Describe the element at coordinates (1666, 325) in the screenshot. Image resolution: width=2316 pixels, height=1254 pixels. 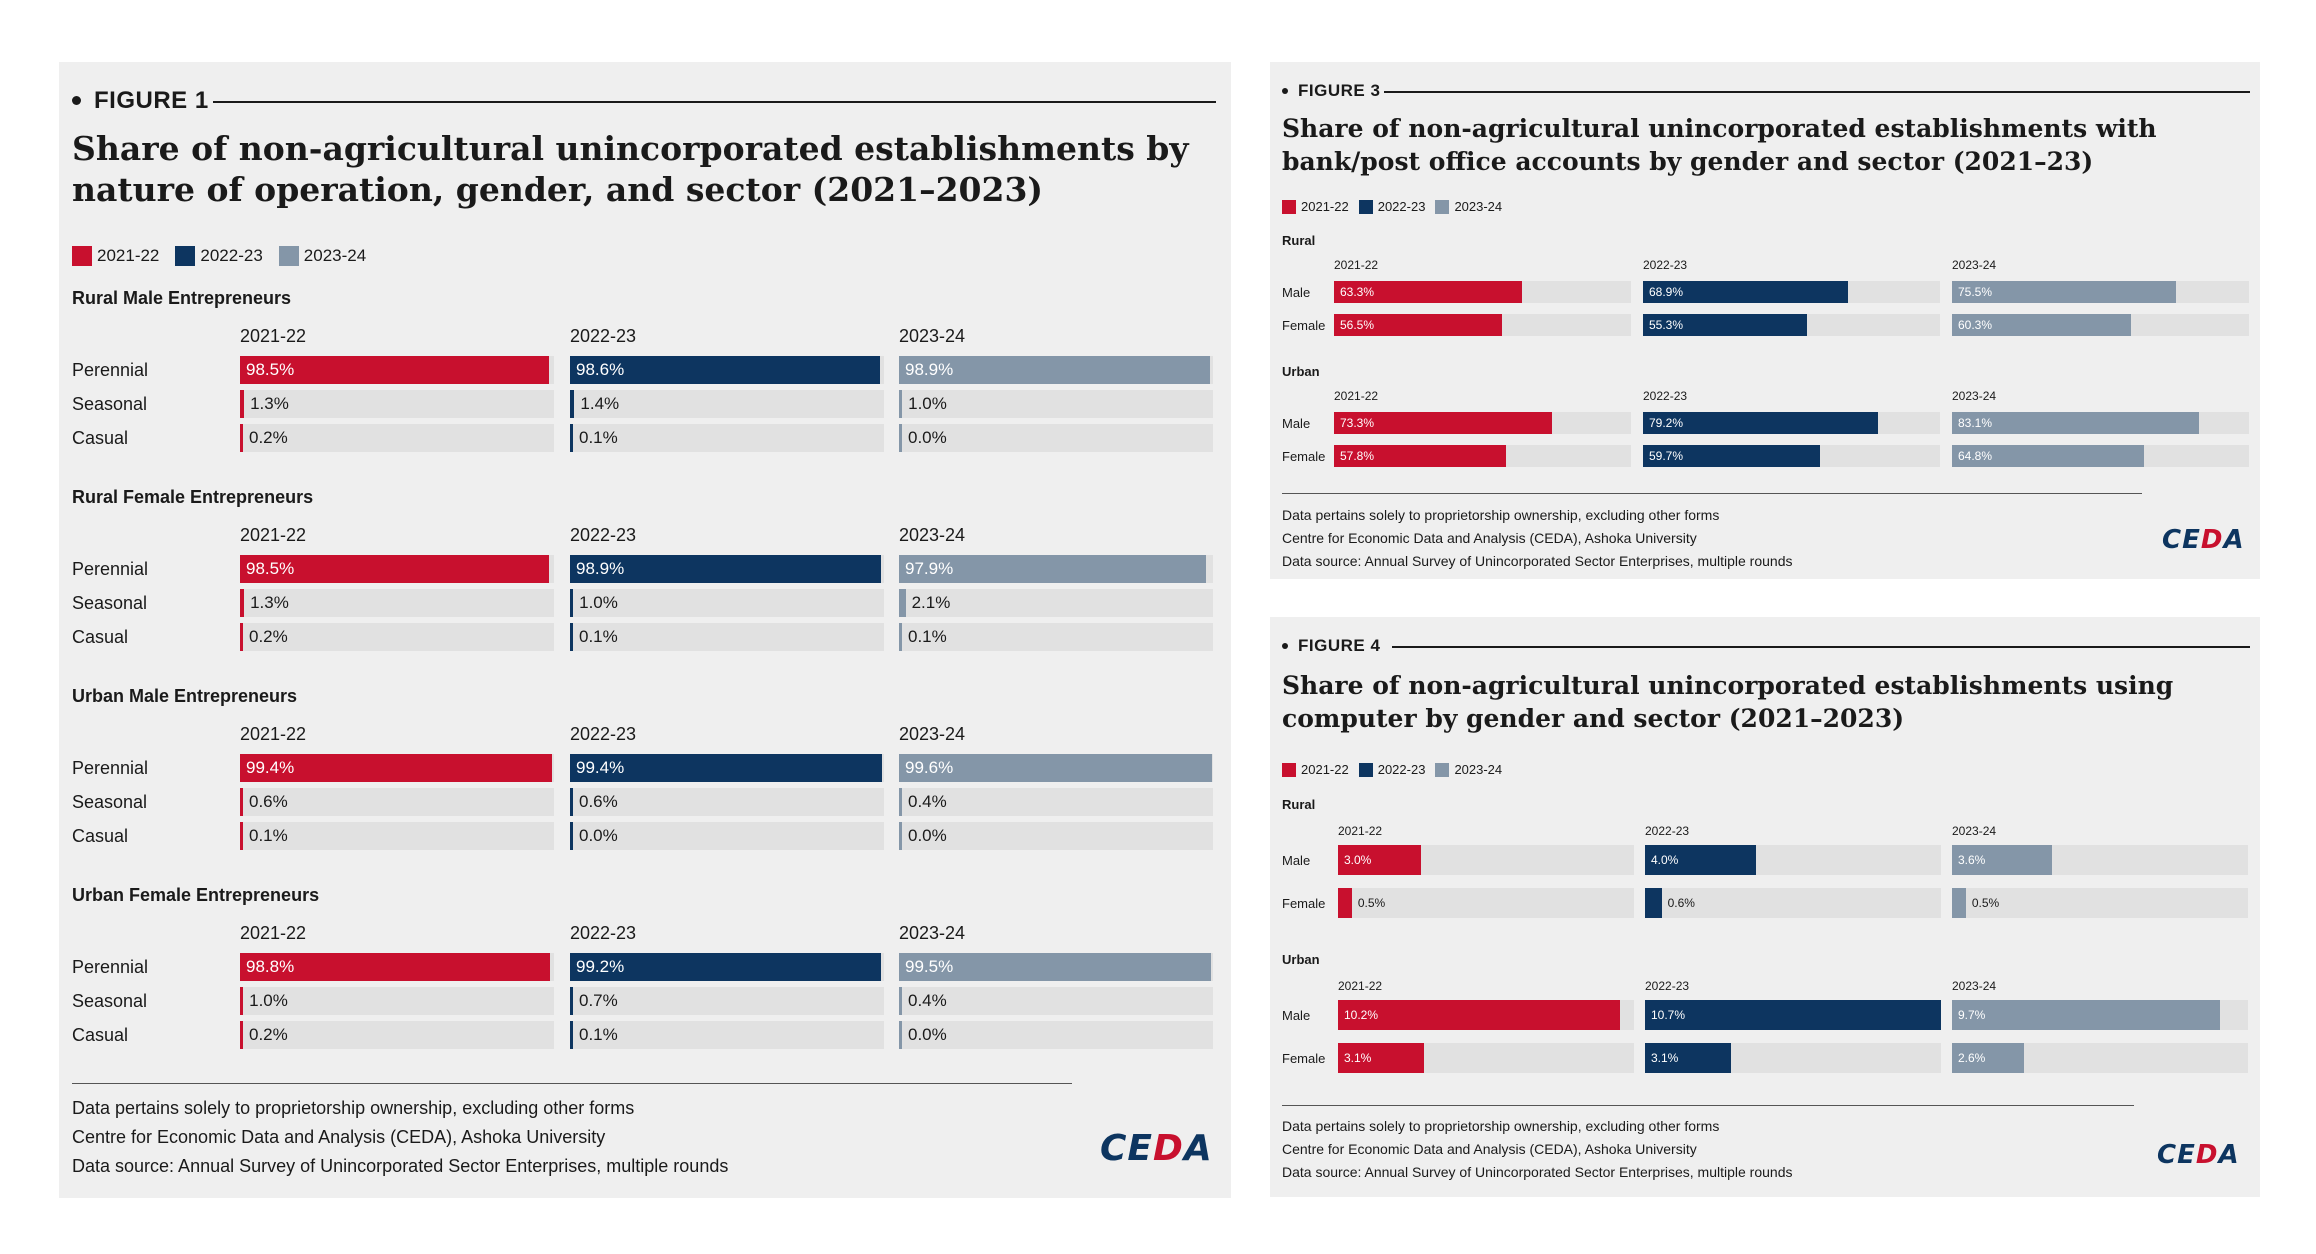
I see `data-label: 55.3%` at that location.